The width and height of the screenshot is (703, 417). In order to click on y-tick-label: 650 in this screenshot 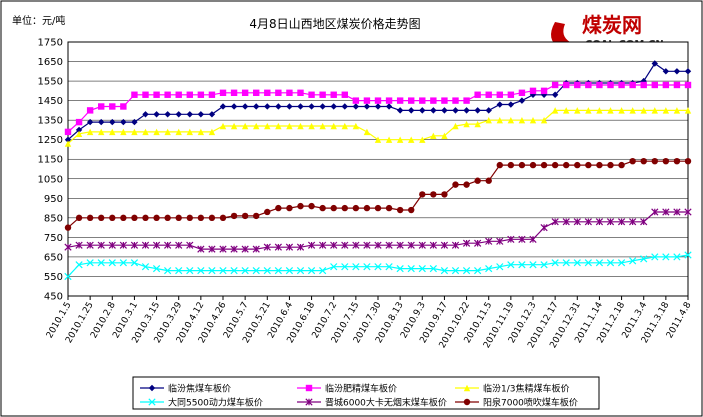, I will do `click(53, 257)`.